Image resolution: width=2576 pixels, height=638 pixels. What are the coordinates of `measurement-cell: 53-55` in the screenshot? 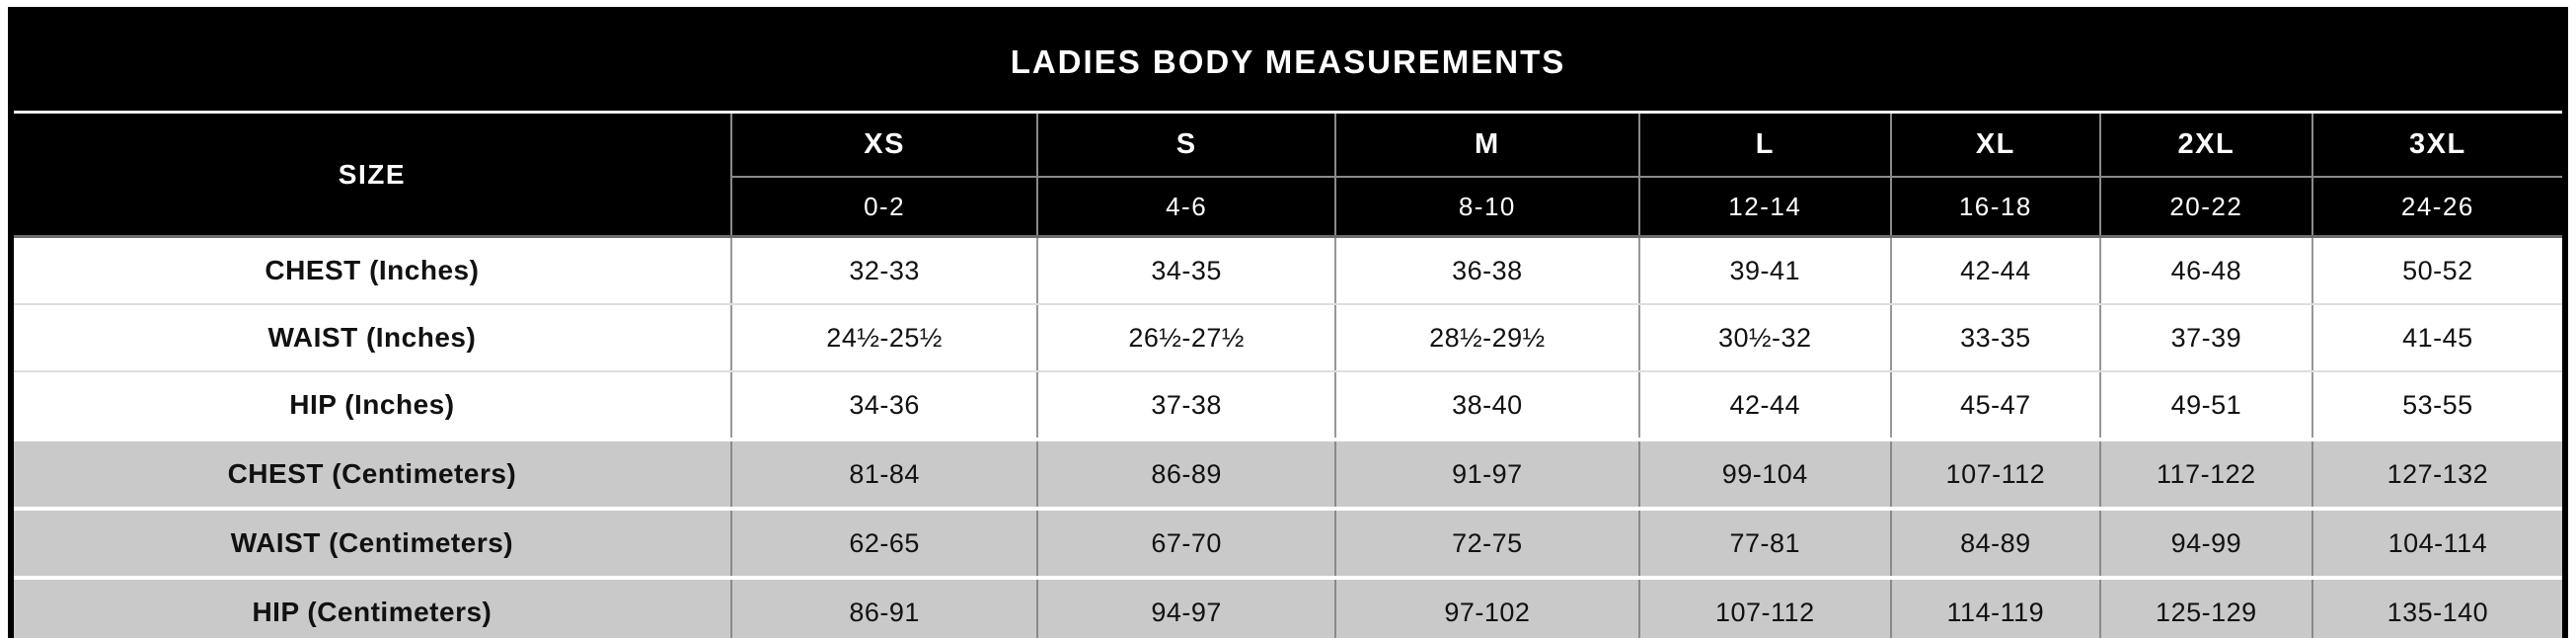 It's located at (2438, 405).